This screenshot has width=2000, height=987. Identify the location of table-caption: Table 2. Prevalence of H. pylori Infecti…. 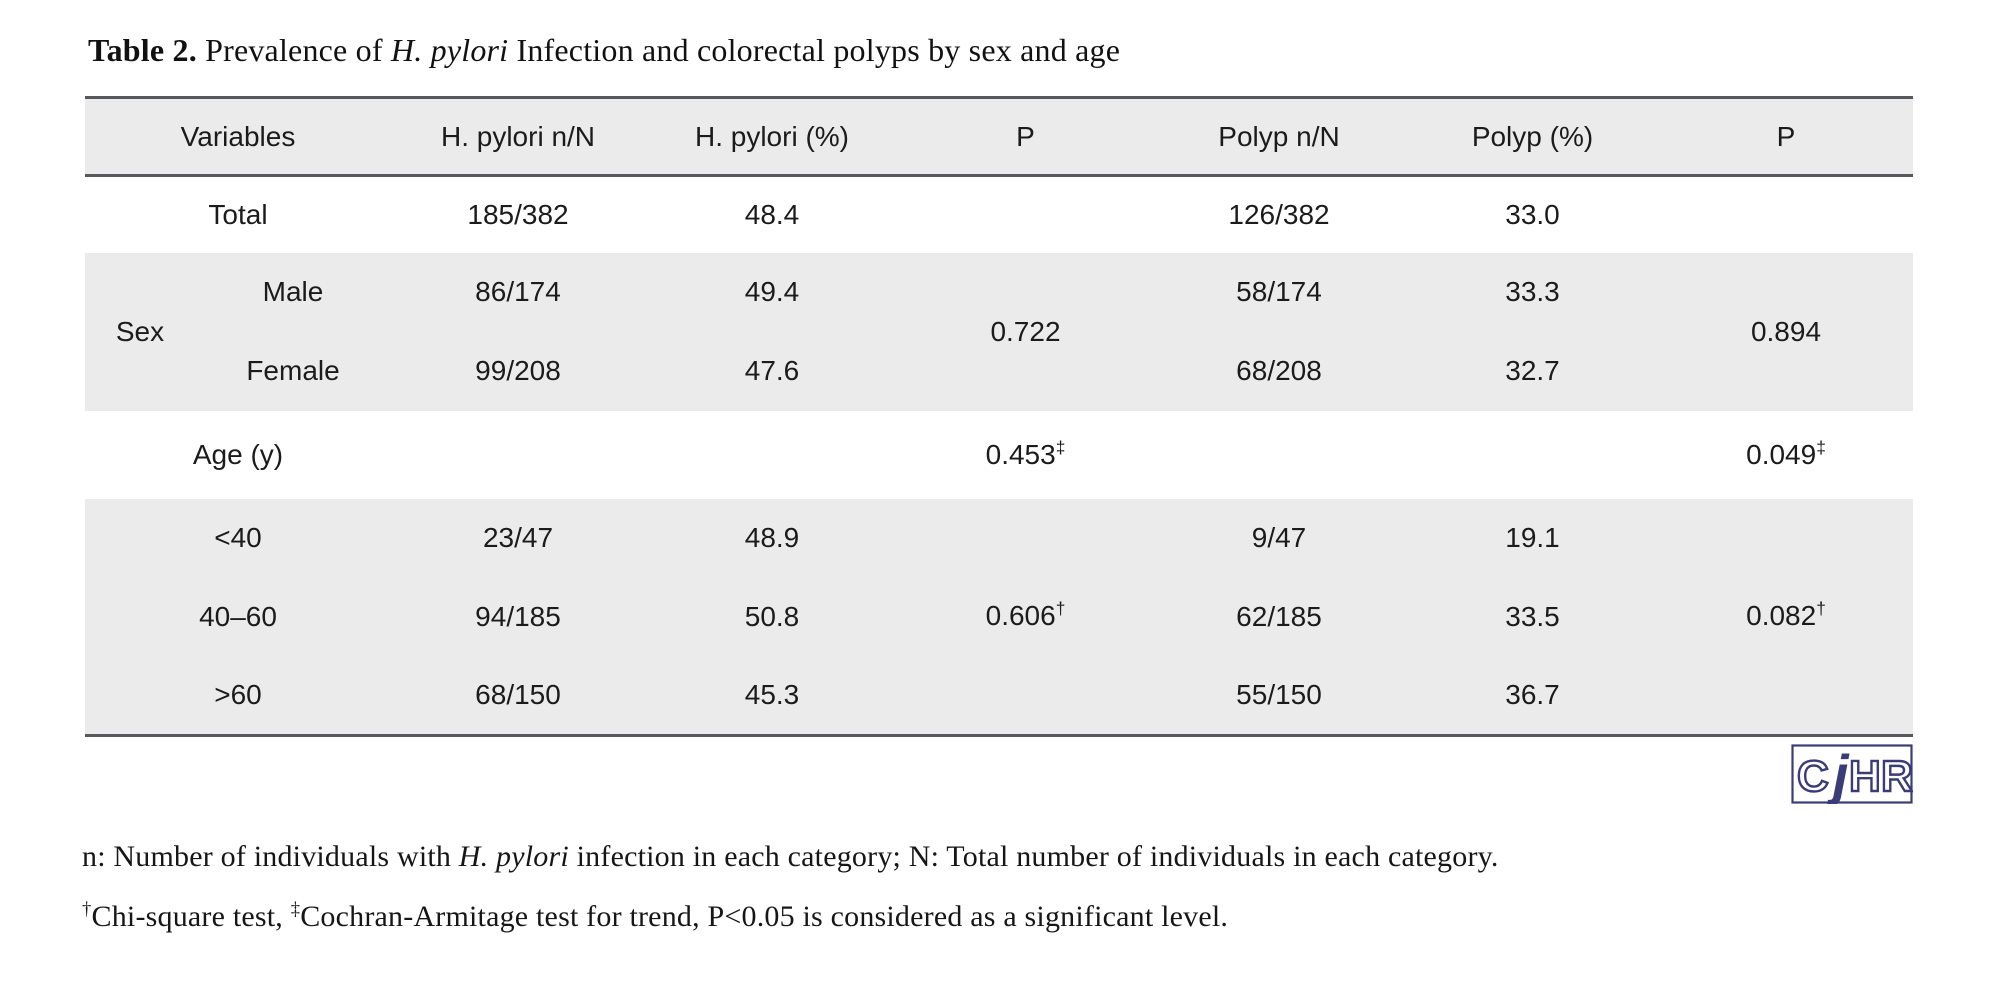
(1044, 50).